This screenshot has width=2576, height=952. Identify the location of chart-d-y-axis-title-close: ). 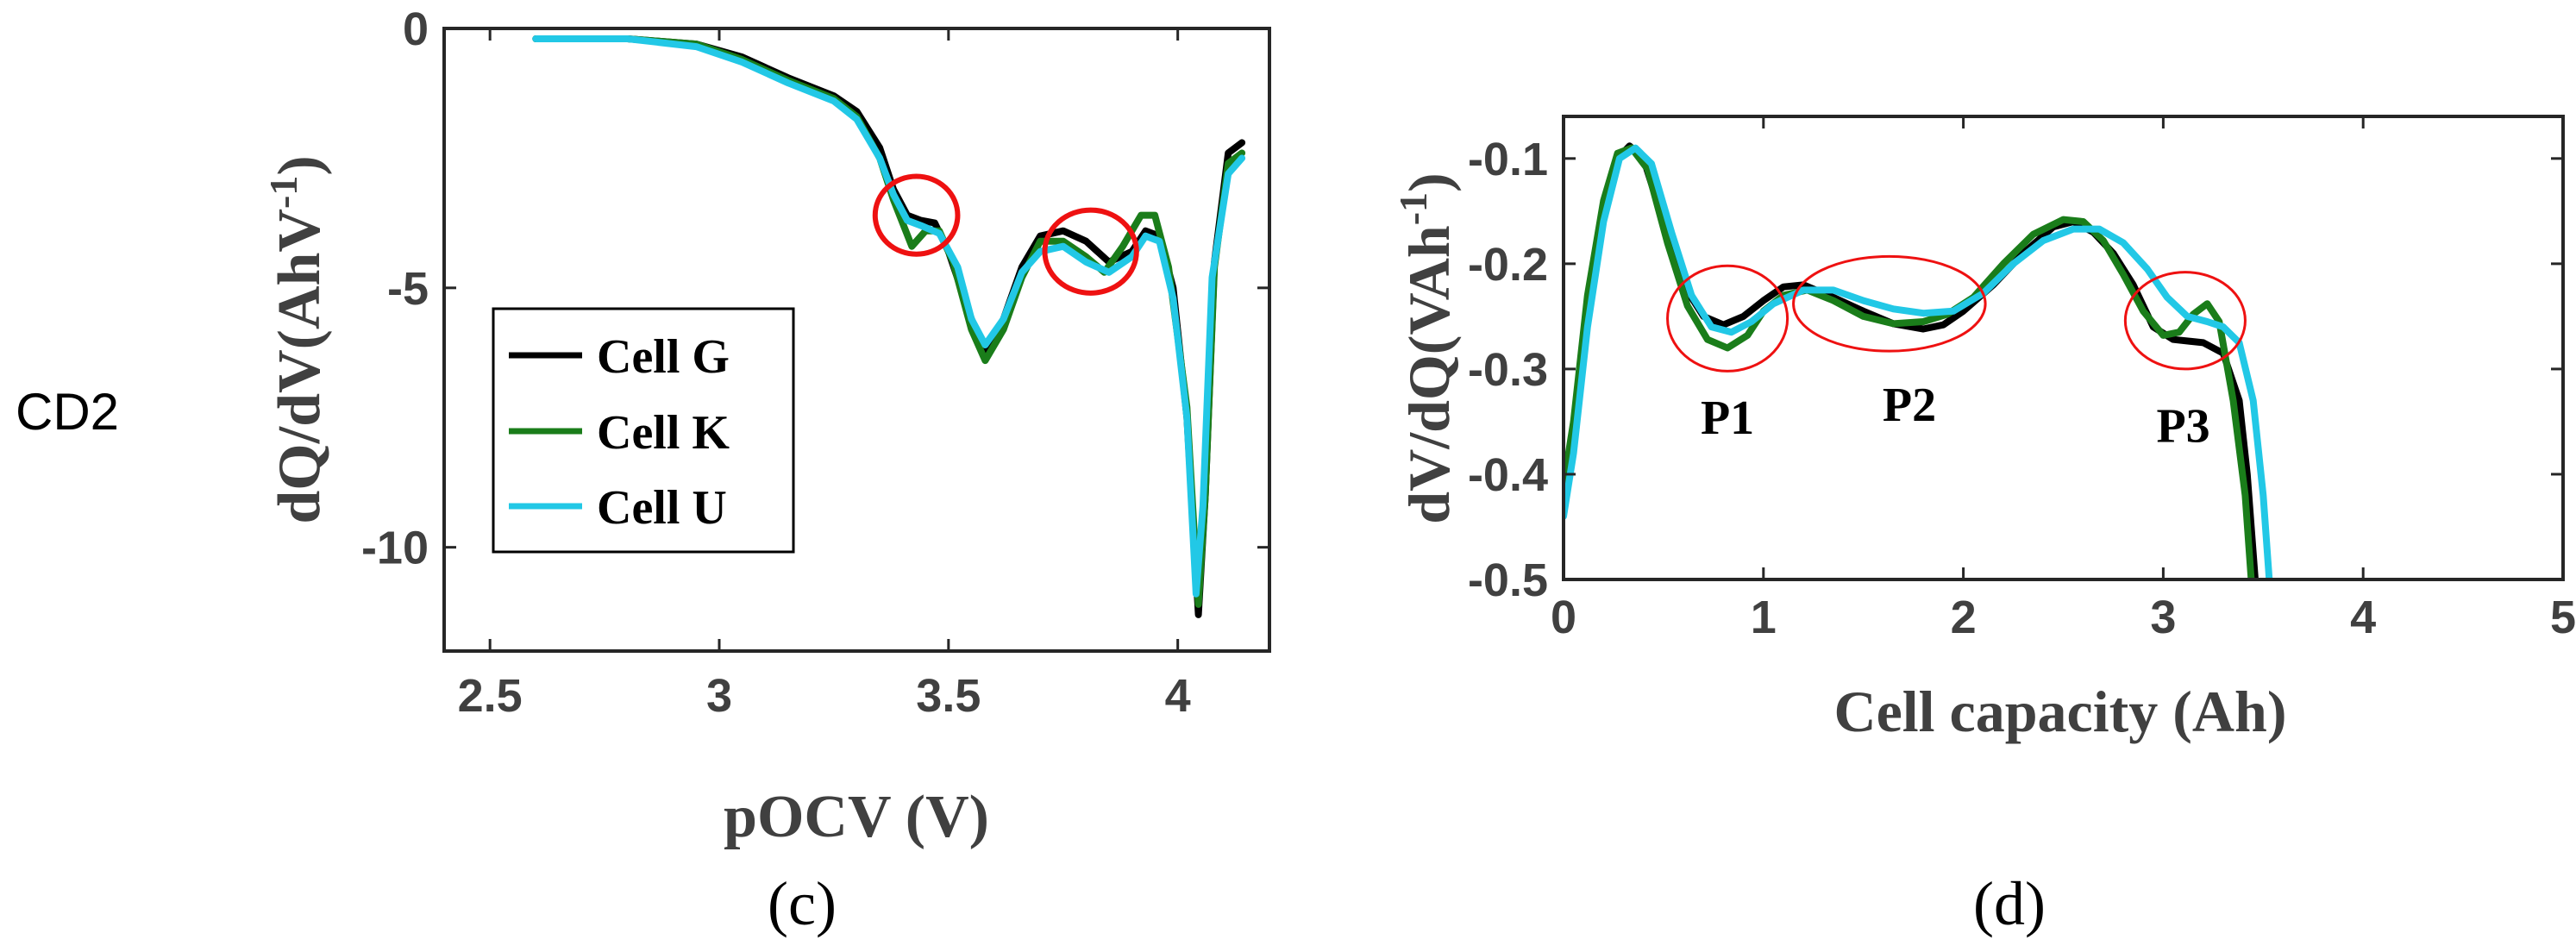
(1429, 182).